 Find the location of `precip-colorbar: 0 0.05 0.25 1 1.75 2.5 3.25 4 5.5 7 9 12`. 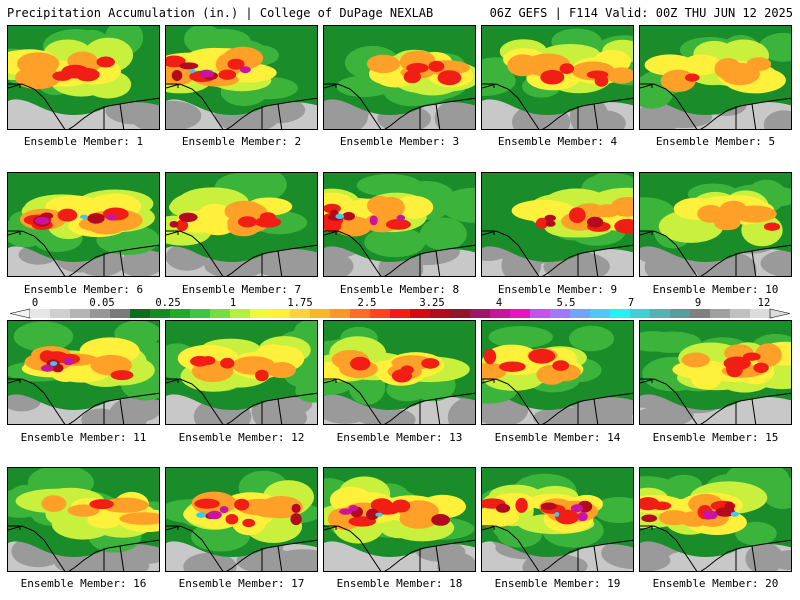

precip-colorbar: 0 0.05 0.25 1 1.75 2.5 3.25 4 5.5 7 9 12 is located at coordinates (400, 308).